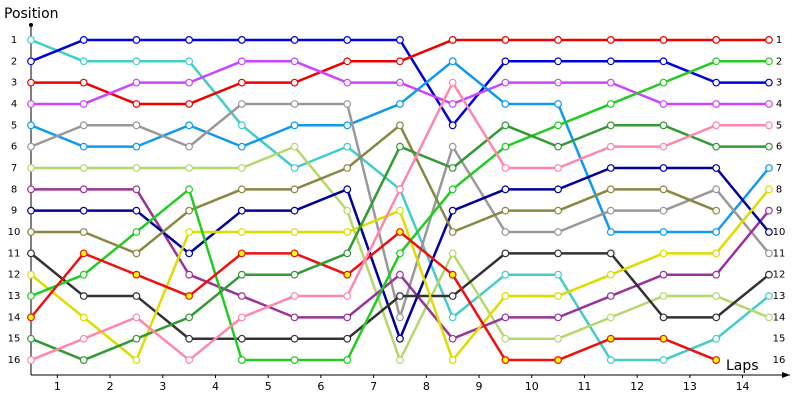  I want to click on y-tick-label-right: 3, so click(779, 83).